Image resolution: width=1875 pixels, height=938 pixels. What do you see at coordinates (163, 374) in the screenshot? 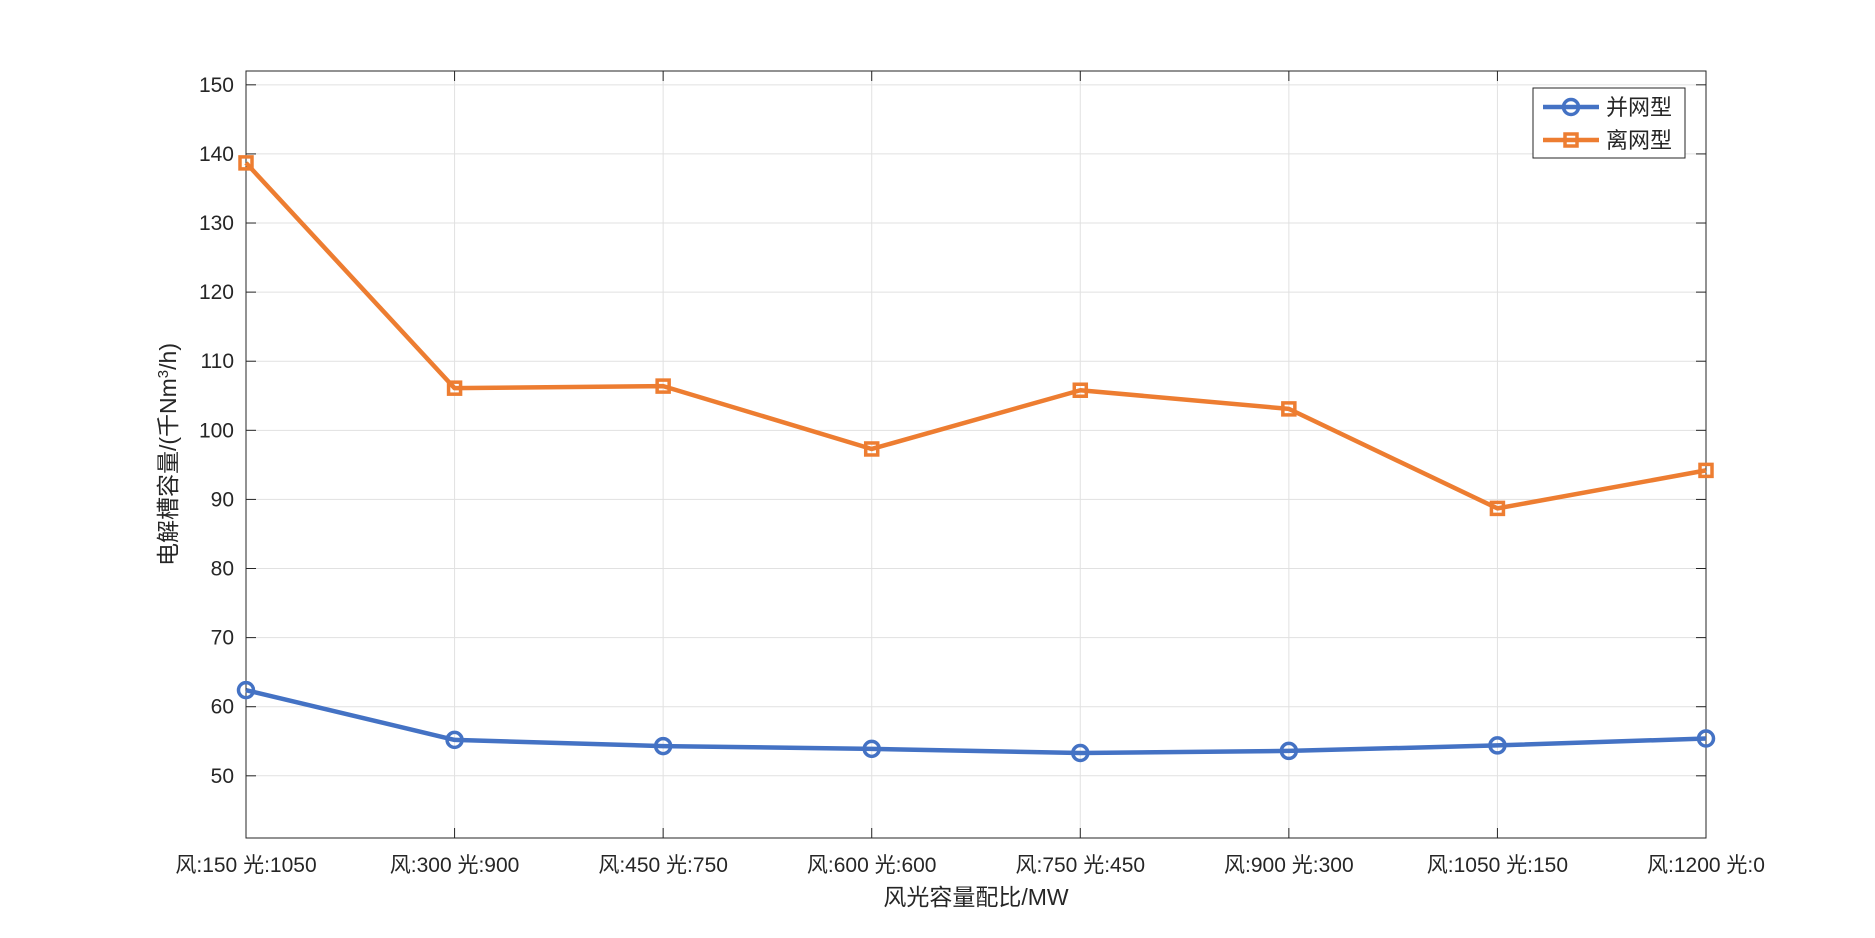
I see `y-axis-title-superscript: 3` at bounding box center [163, 374].